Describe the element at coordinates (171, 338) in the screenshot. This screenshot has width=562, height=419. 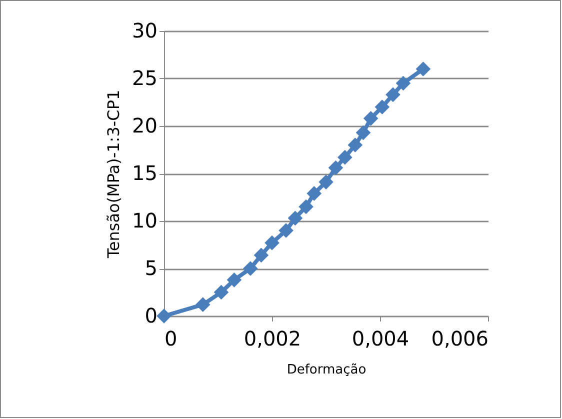
I see `x-tick-label: 0` at that location.